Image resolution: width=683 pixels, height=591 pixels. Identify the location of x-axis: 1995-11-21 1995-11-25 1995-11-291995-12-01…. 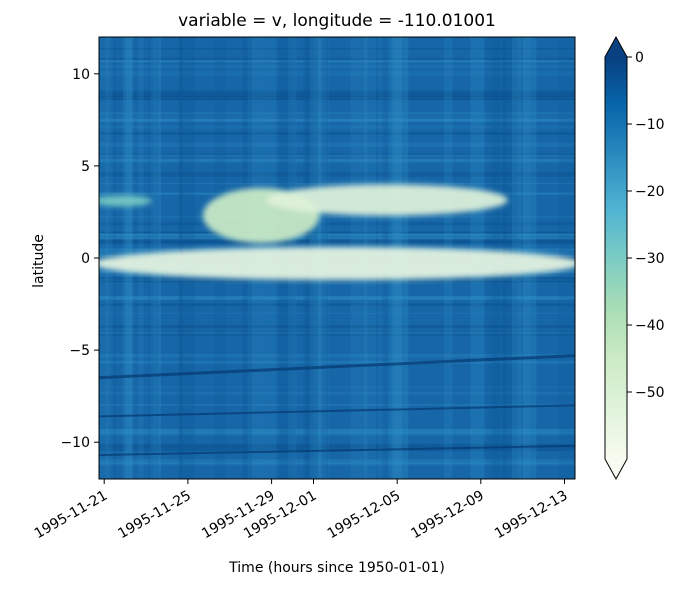
(301, 510).